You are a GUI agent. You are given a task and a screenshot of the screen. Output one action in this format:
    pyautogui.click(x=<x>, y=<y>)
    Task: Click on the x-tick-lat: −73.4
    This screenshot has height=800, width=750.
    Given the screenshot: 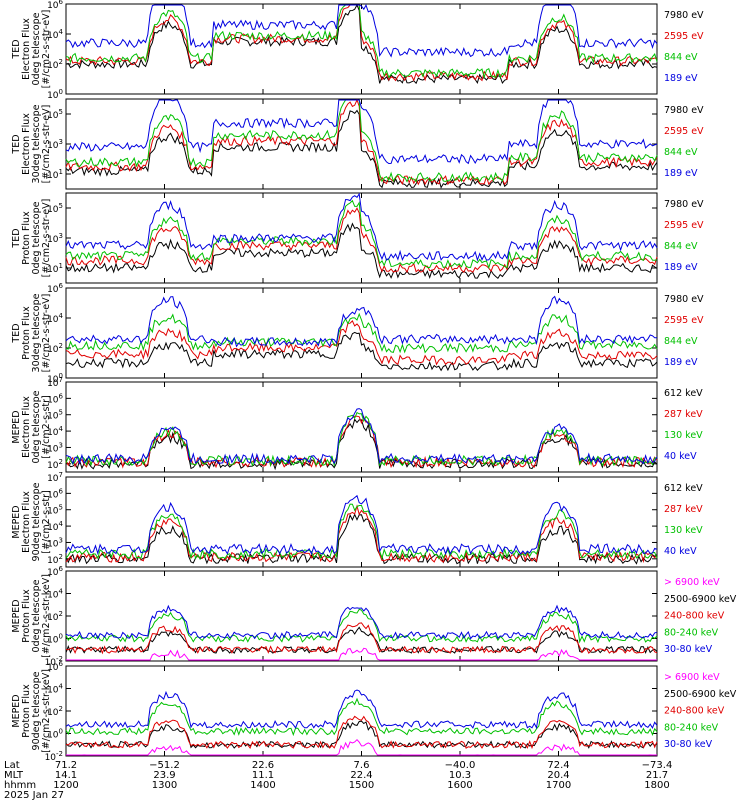 What is the action you would take?
    pyautogui.click(x=657, y=765)
    